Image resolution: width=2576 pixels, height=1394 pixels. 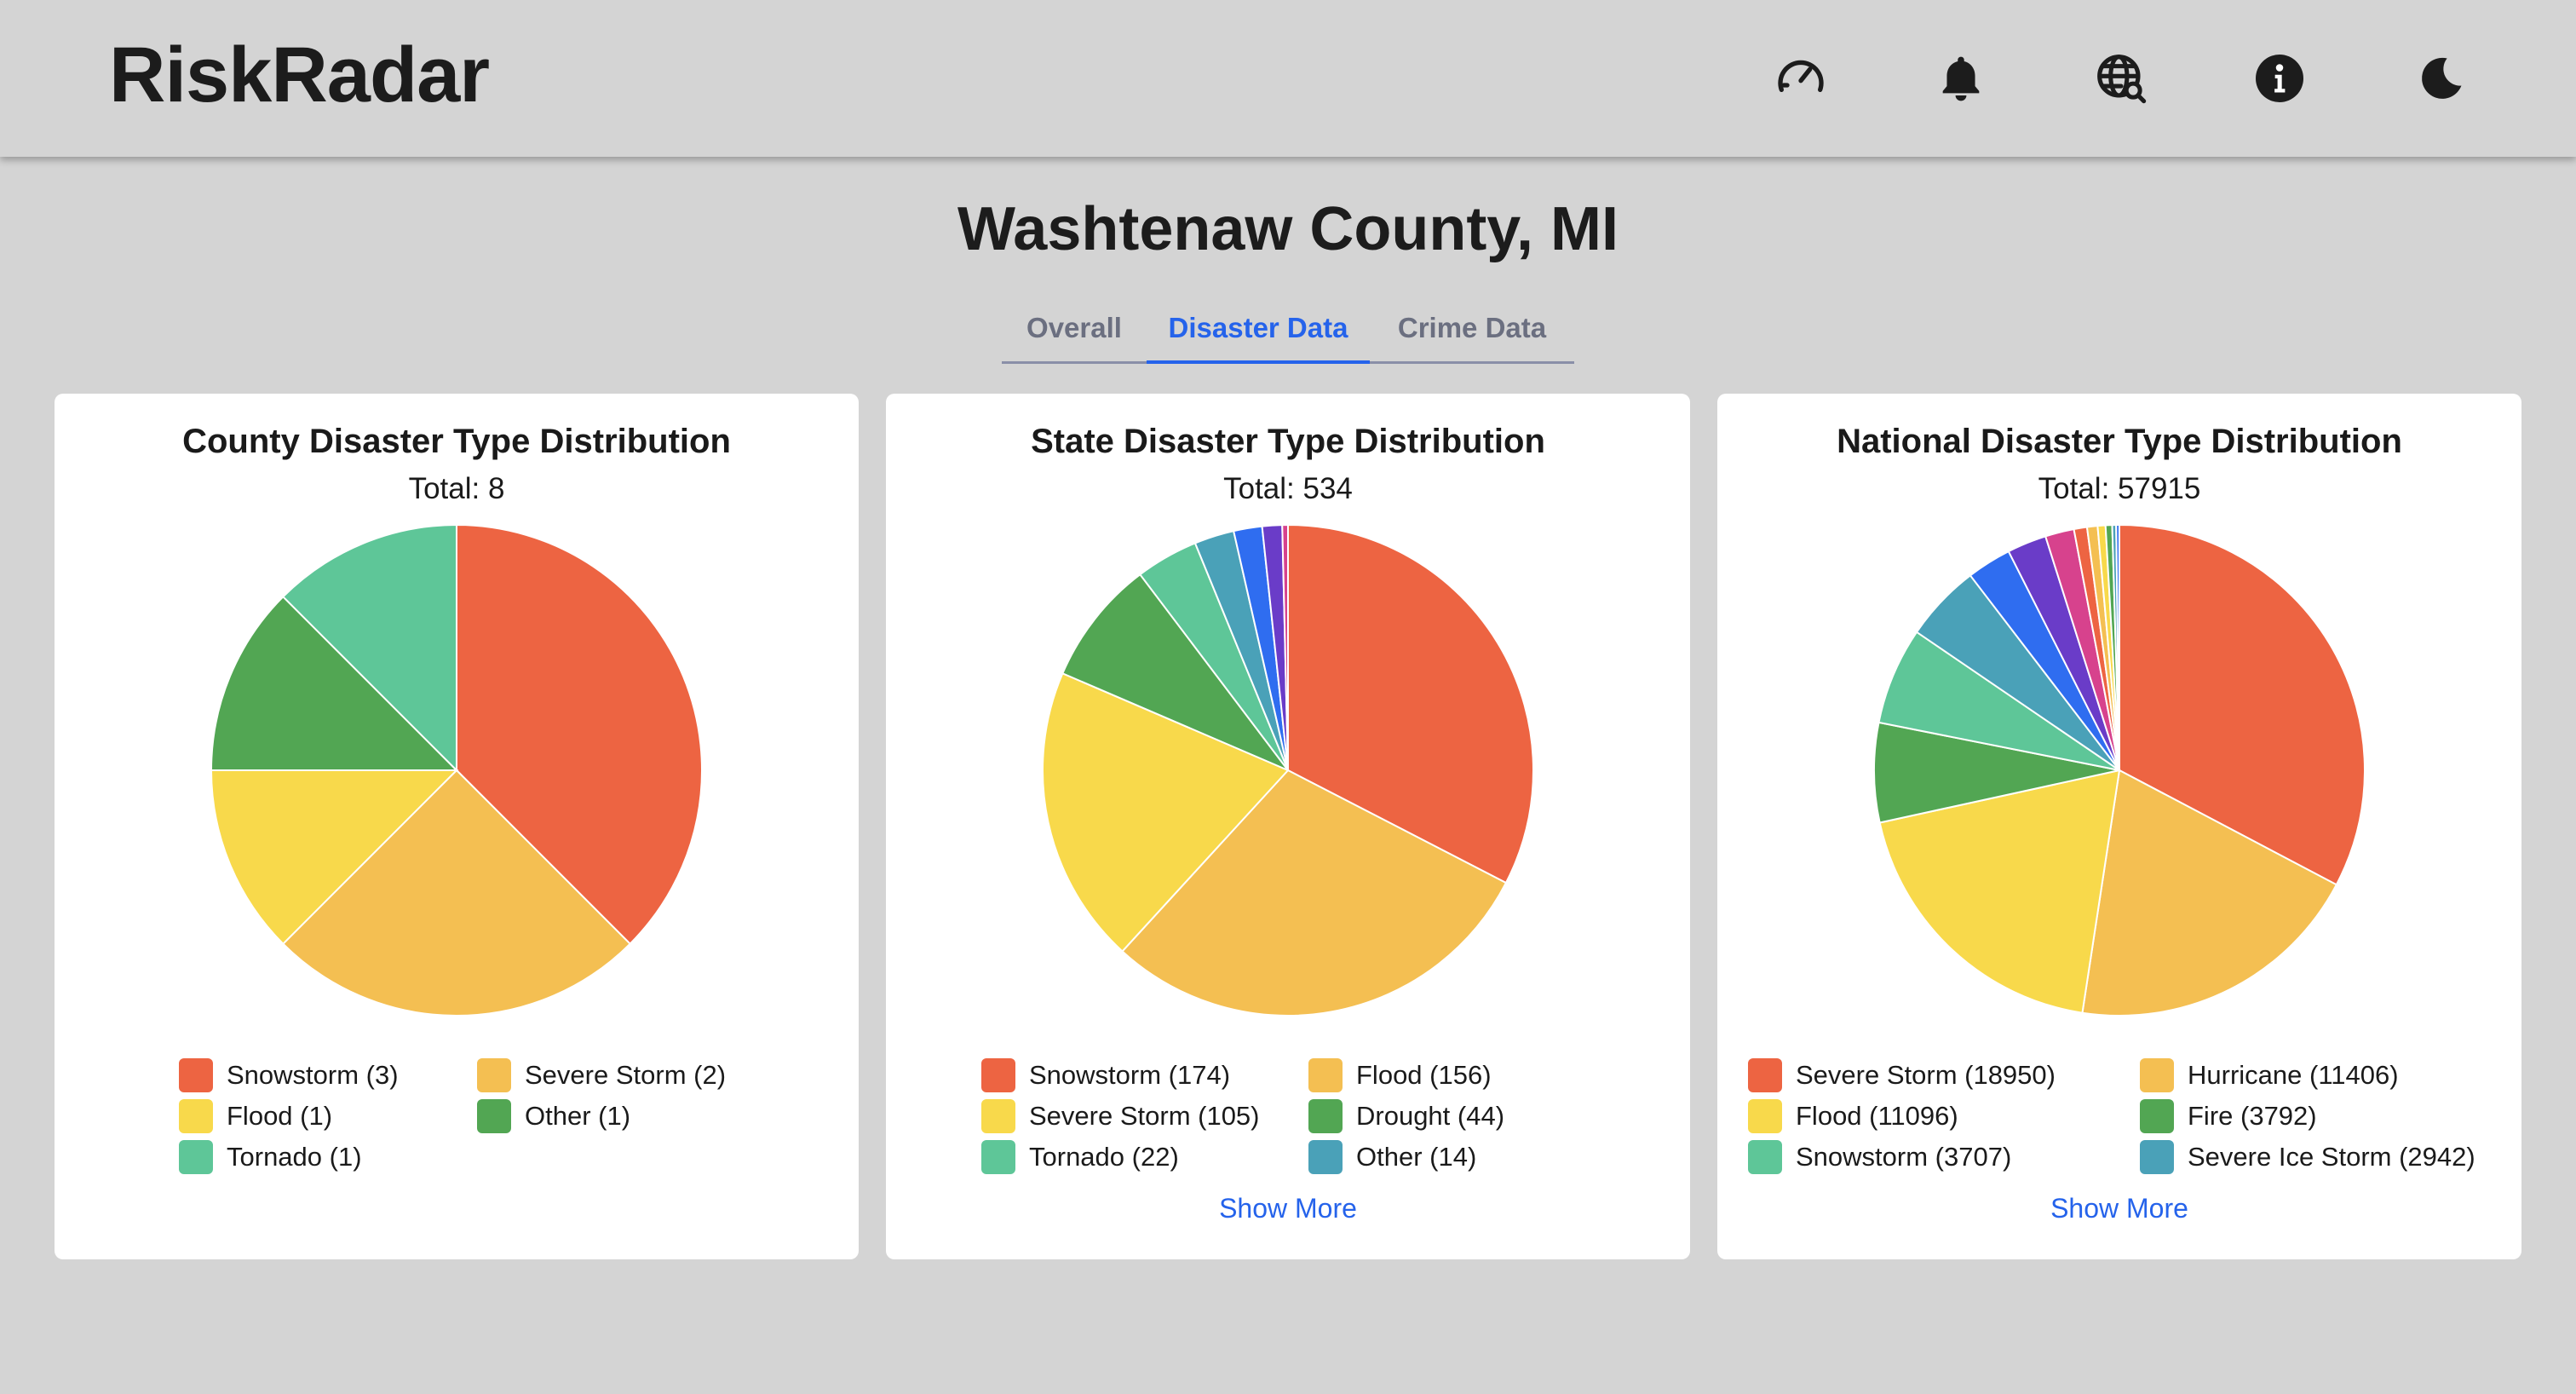 What do you see at coordinates (626, 1075) in the screenshot?
I see `legend-label: Severe Storm (2)` at bounding box center [626, 1075].